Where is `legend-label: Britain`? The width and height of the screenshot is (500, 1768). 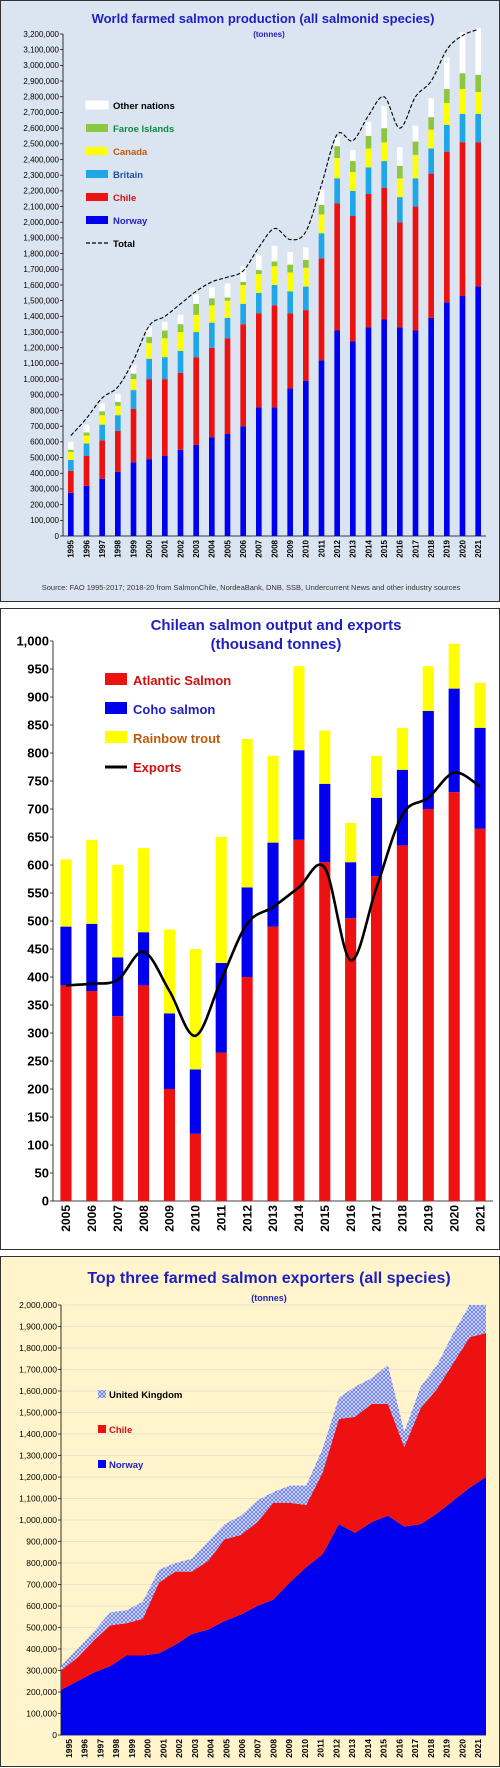
legend-label: Britain is located at coordinates (128, 175).